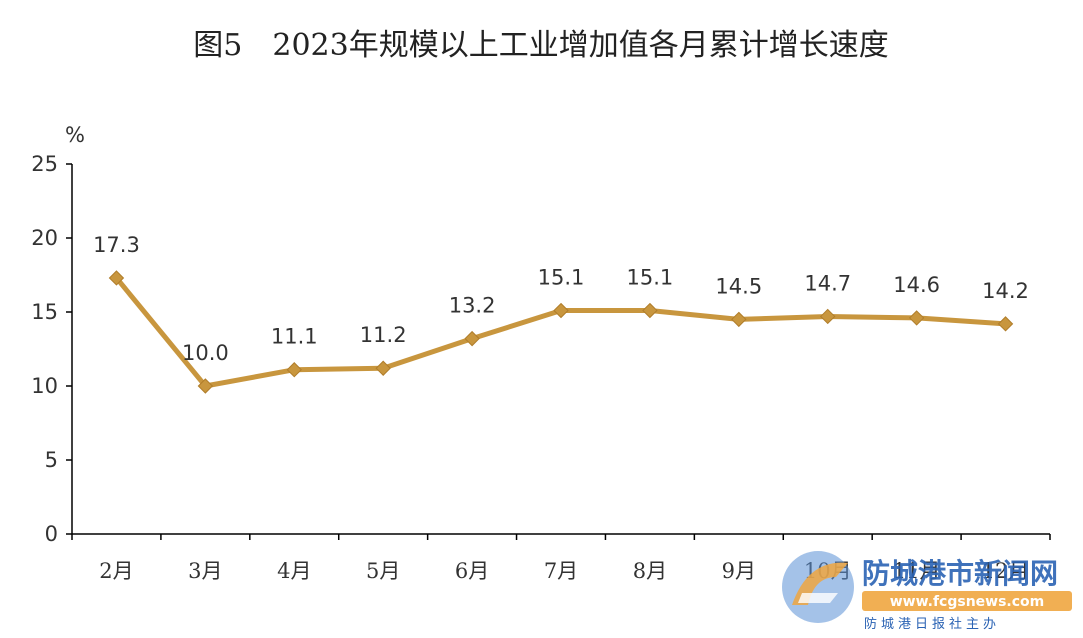 This screenshot has width=1083, height=638. What do you see at coordinates (51, 534) in the screenshot?
I see `y-tick-label: 0` at bounding box center [51, 534].